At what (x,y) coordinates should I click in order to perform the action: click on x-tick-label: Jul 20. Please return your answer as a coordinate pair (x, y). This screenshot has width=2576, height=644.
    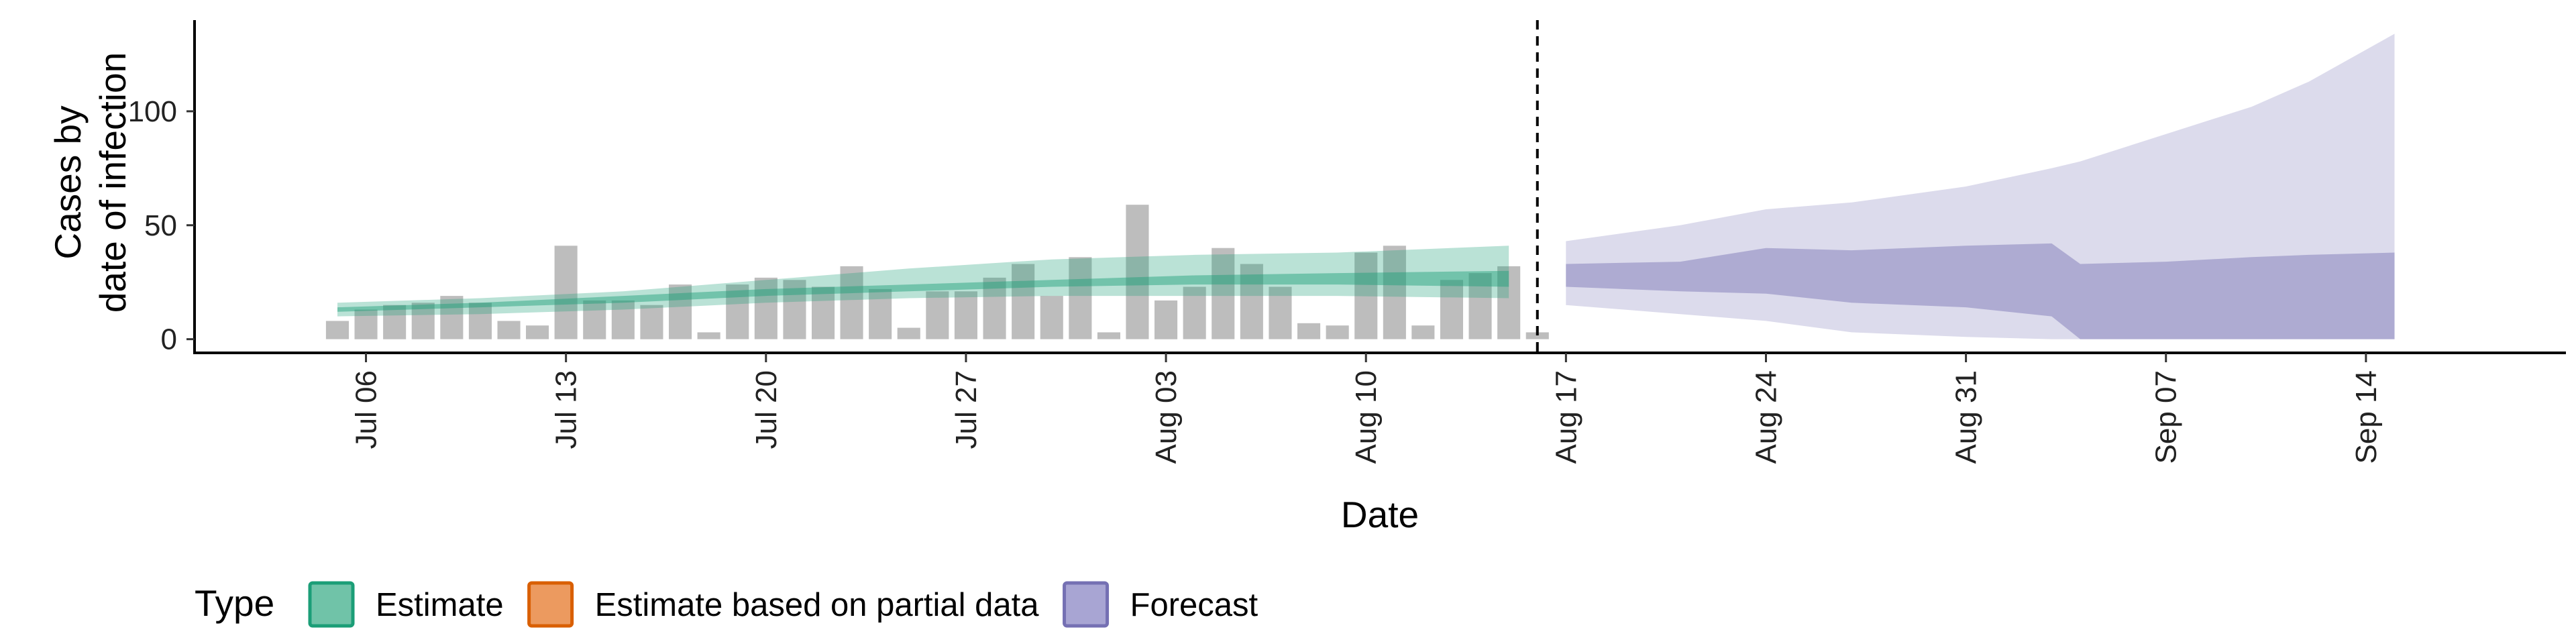
    Looking at the image, I should click on (766, 409).